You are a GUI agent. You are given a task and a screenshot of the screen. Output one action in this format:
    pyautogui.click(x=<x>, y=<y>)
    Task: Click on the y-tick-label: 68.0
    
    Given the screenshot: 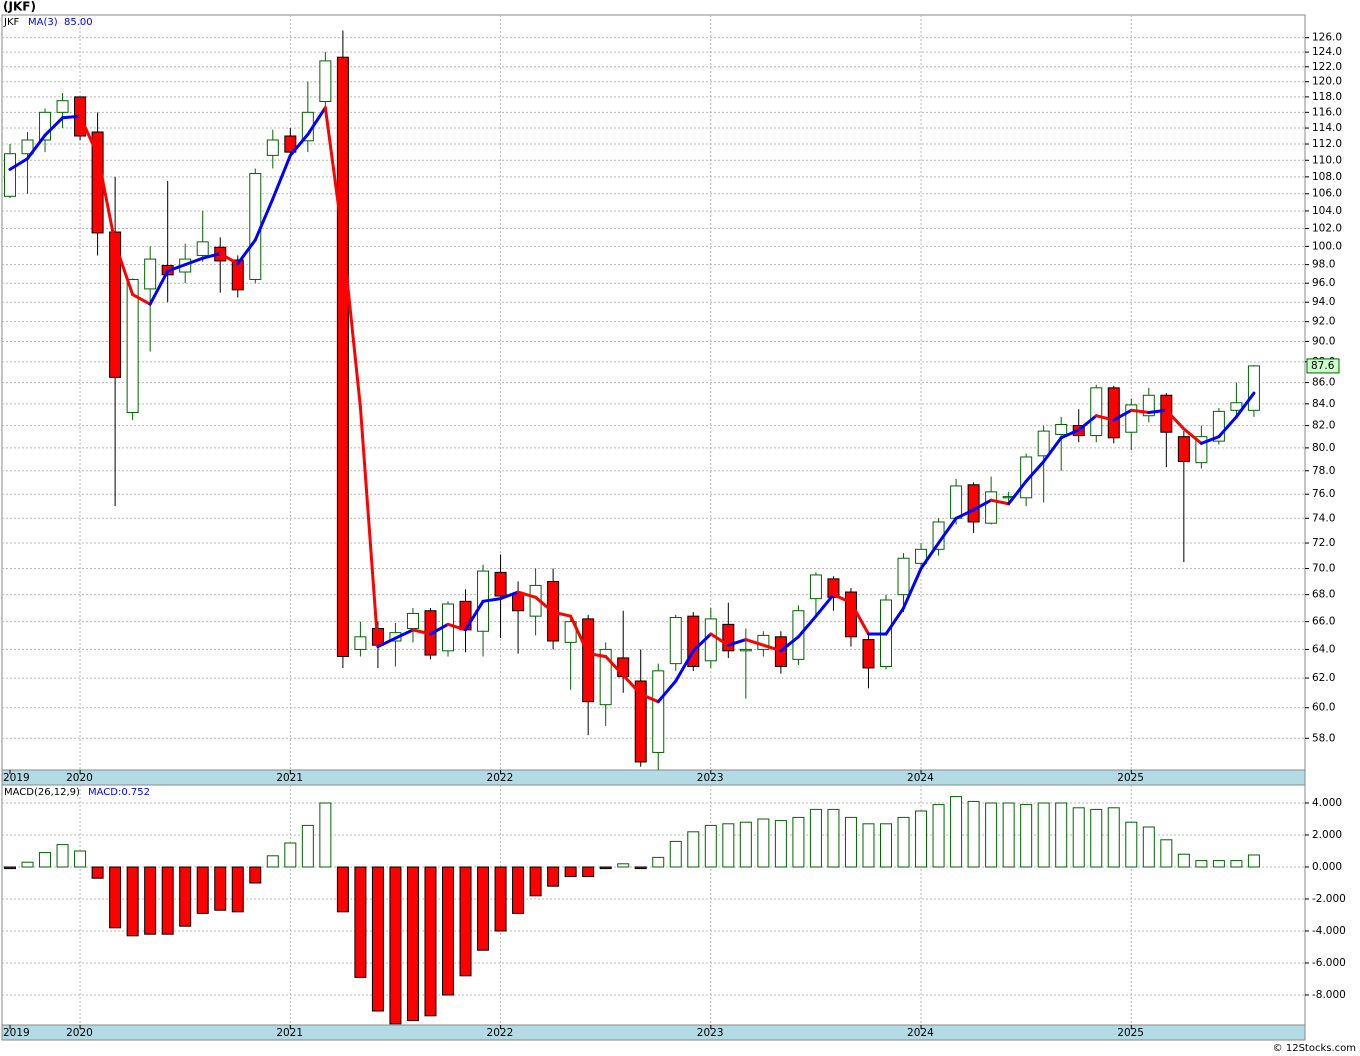 What is the action you would take?
    pyautogui.click(x=1323, y=595)
    